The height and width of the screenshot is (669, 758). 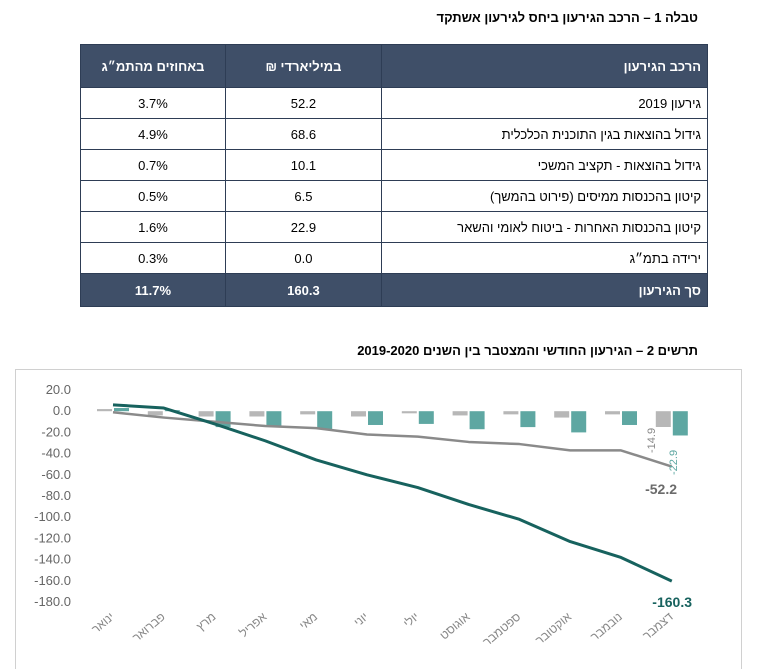 What do you see at coordinates (411, 620) in the screenshot?
I see `x-tick-label: יולי` at bounding box center [411, 620].